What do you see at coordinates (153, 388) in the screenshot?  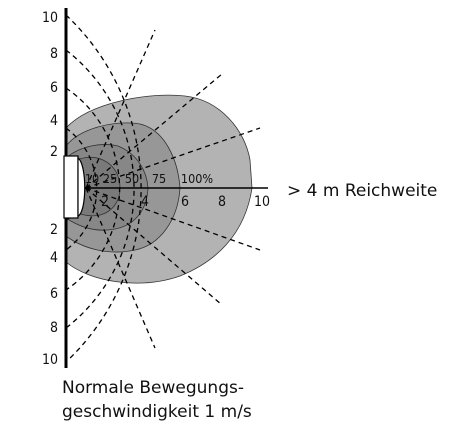 I see `caption-line-1: Normale Bewegungs-` at bounding box center [153, 388].